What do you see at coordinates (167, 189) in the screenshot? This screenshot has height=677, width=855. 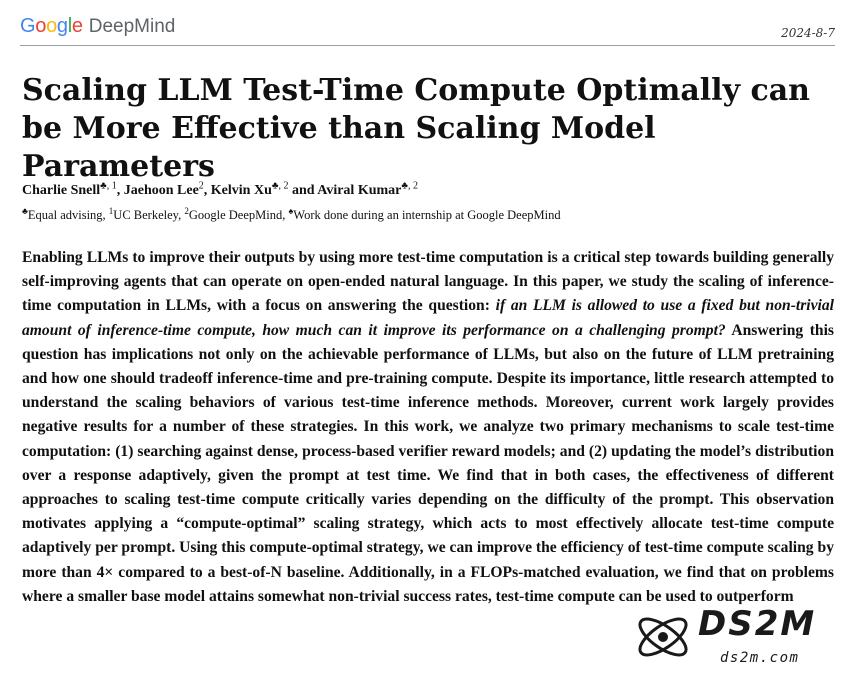 I see `author: Jaehoon Lee2,` at bounding box center [167, 189].